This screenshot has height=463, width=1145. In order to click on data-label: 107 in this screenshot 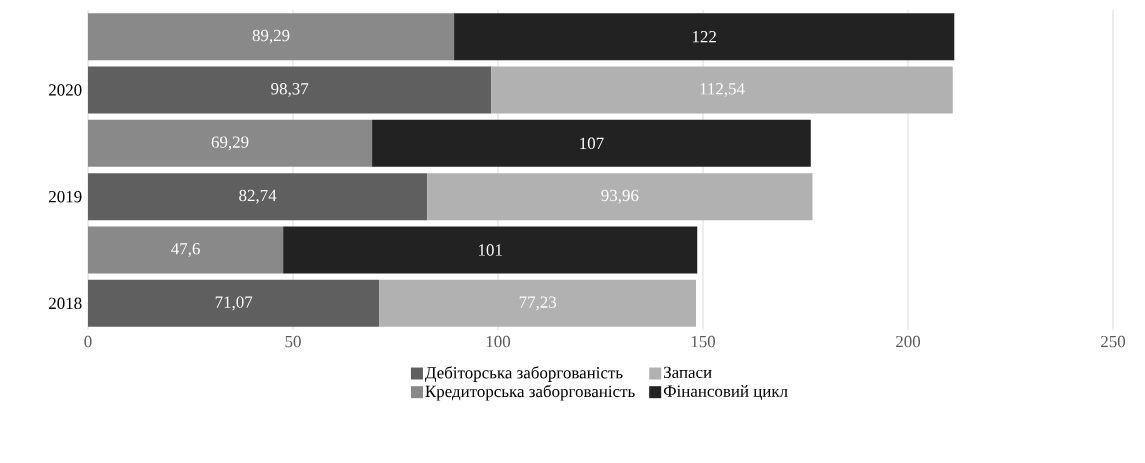, I will do `click(592, 143)`.